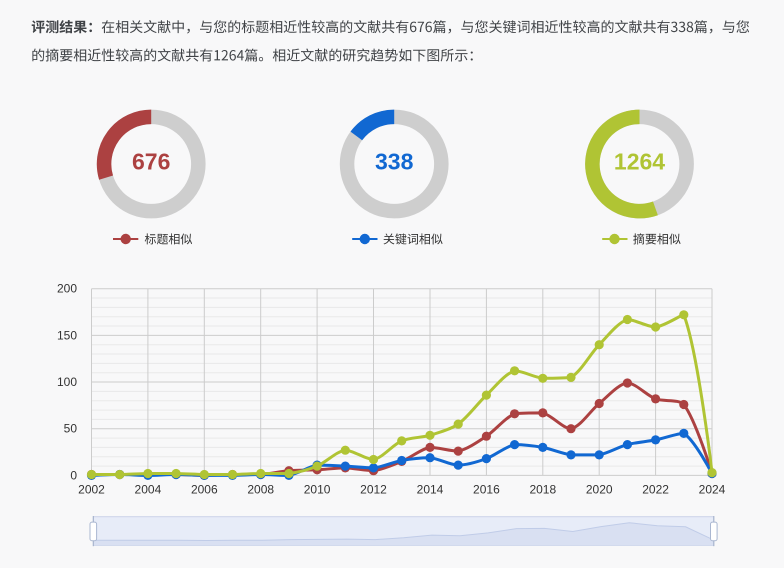 The height and width of the screenshot is (568, 784). Describe the element at coordinates (71, 429) in the screenshot. I see `svg-text: 50` at that location.